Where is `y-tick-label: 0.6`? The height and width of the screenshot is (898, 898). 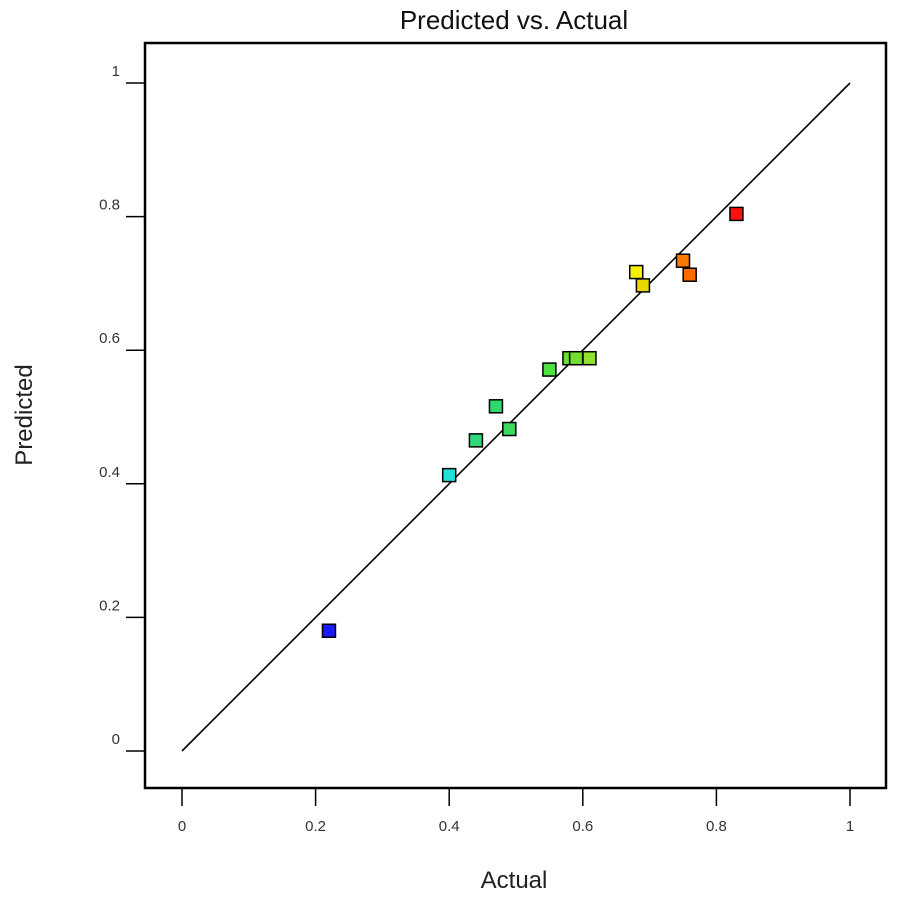 y-tick-label: 0.6 is located at coordinates (109, 338).